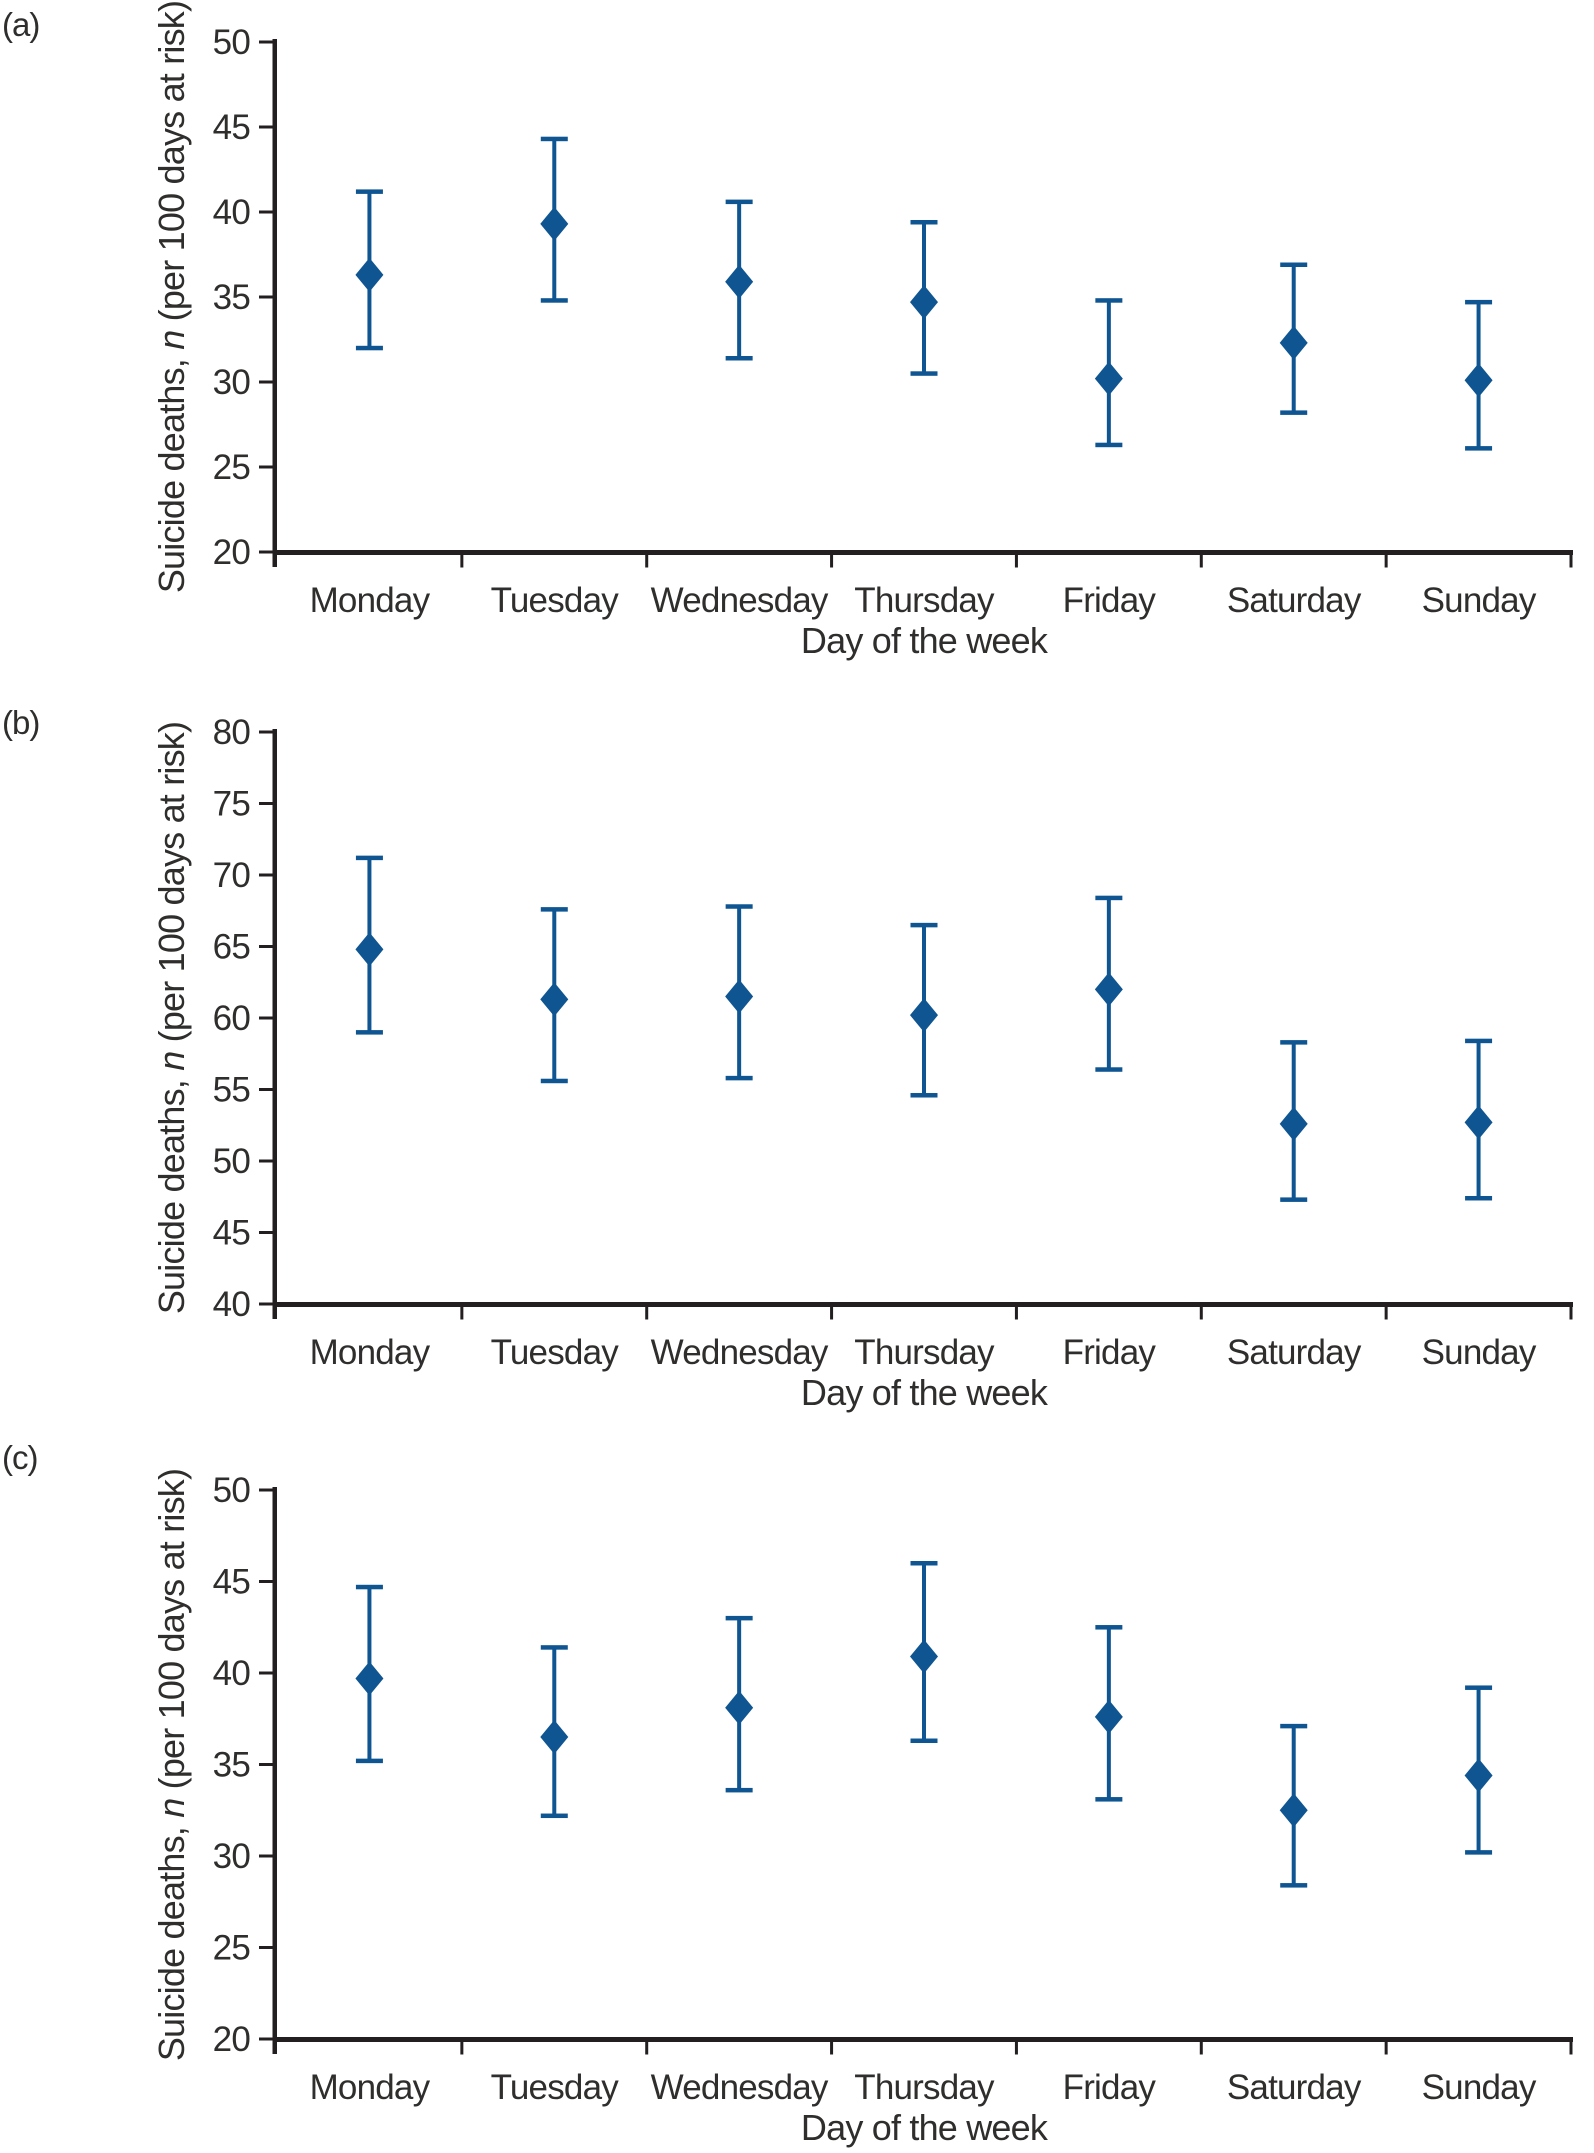 Image resolution: width=1594 pixels, height=2153 pixels. Describe the element at coordinates (924, 640) in the screenshot. I see `x-axis-title-a: Day of the week` at that location.